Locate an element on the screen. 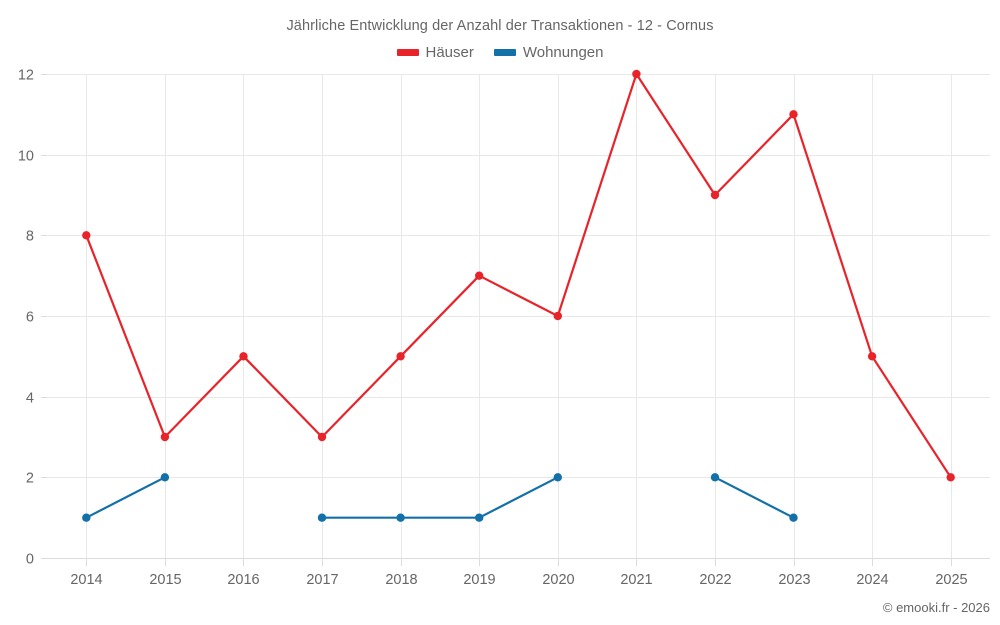 The image size is (1000, 625). chart-legend: Häuser Wohnungen is located at coordinates (500, 52).